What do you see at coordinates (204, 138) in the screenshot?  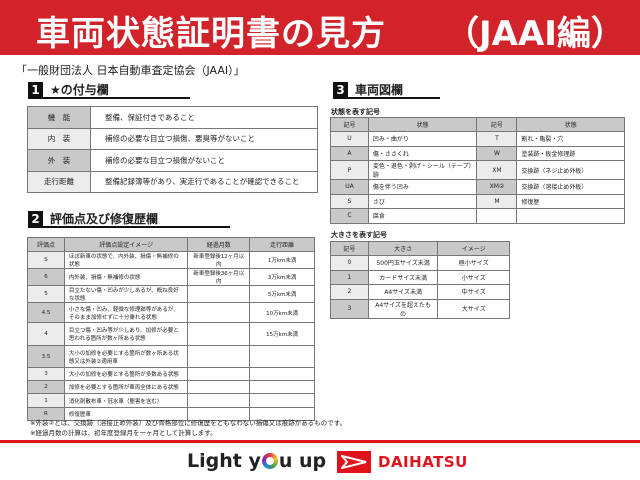 I see `criteria-value: 補修の必要な目立つ損傷、悪臭等がないこと` at bounding box center [204, 138].